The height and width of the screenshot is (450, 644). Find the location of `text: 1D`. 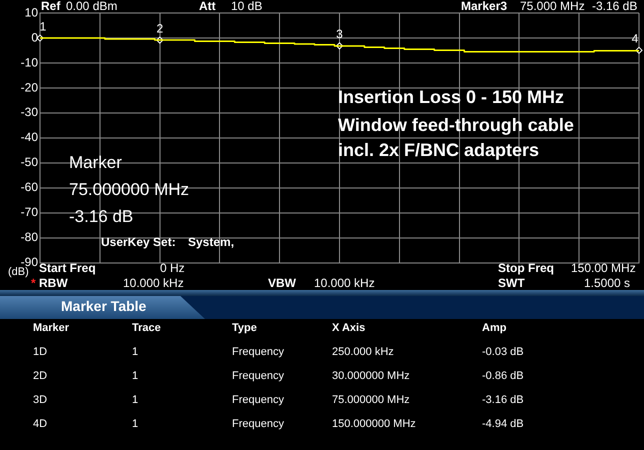

text: 1D is located at coordinates (40, 352).